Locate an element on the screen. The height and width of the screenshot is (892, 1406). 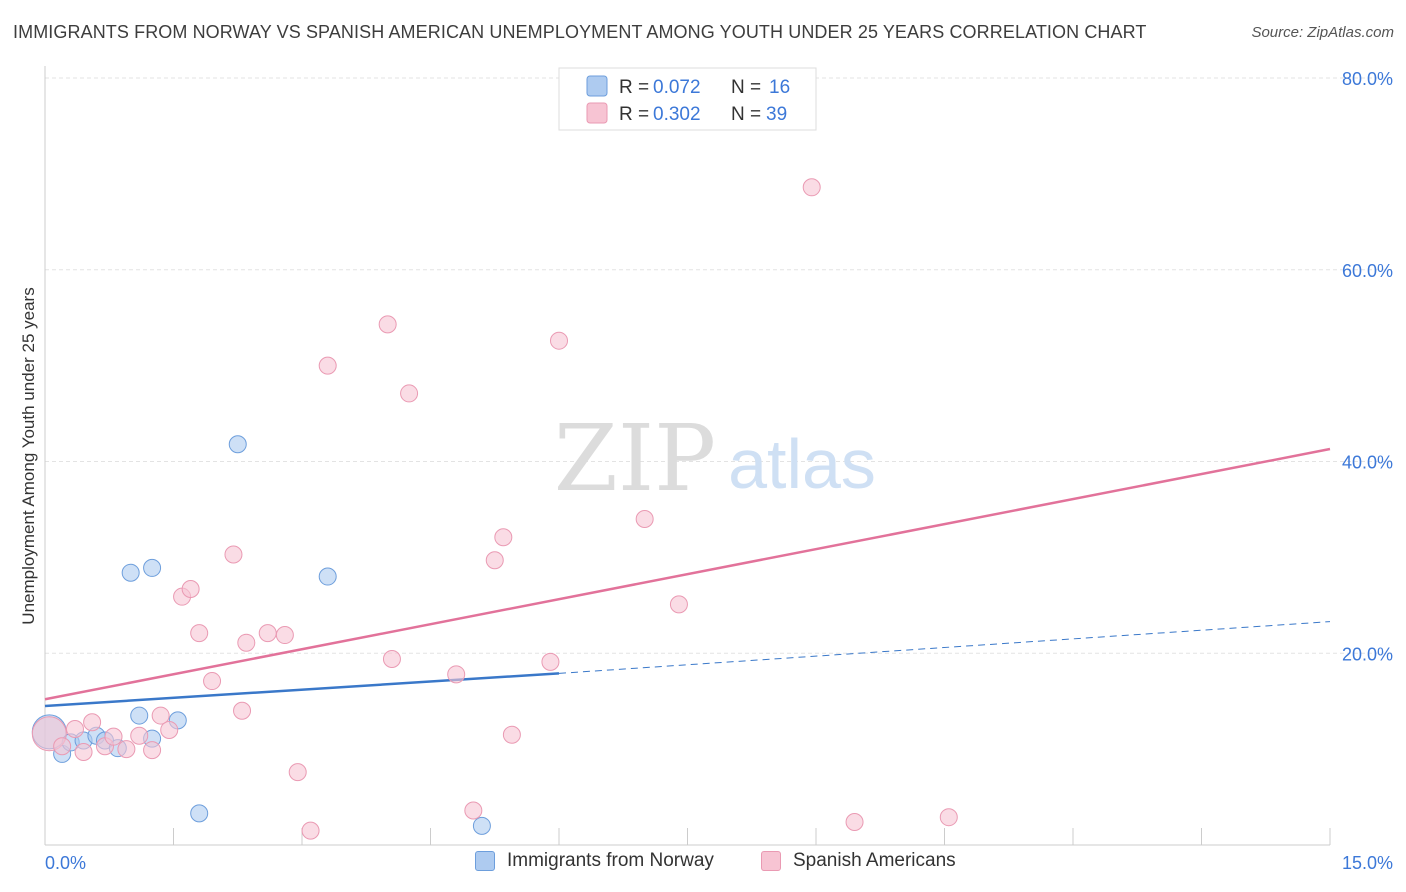
x-tick-label: 15.0% is located at coordinates (1367, 863).